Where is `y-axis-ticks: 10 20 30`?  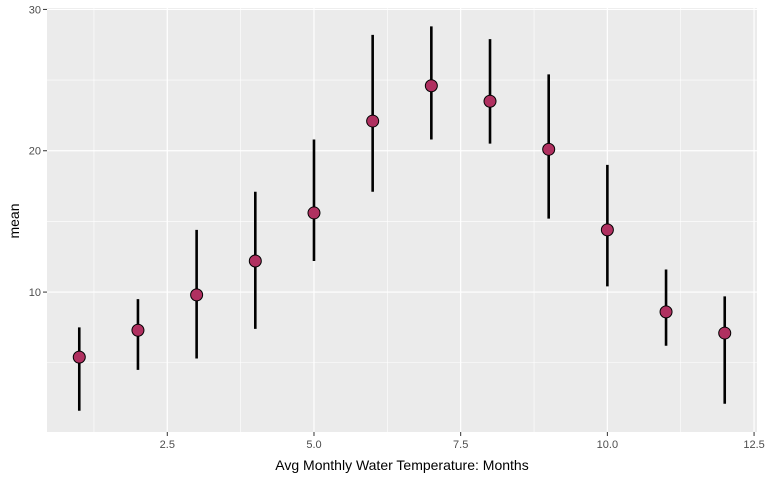 y-axis-ticks: 10 20 30 is located at coordinates (38, 151).